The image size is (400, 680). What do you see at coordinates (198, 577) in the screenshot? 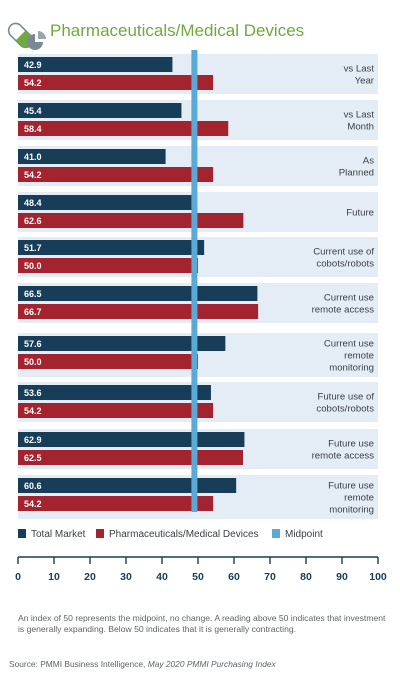
I see `x-tick-label: 50` at bounding box center [198, 577].